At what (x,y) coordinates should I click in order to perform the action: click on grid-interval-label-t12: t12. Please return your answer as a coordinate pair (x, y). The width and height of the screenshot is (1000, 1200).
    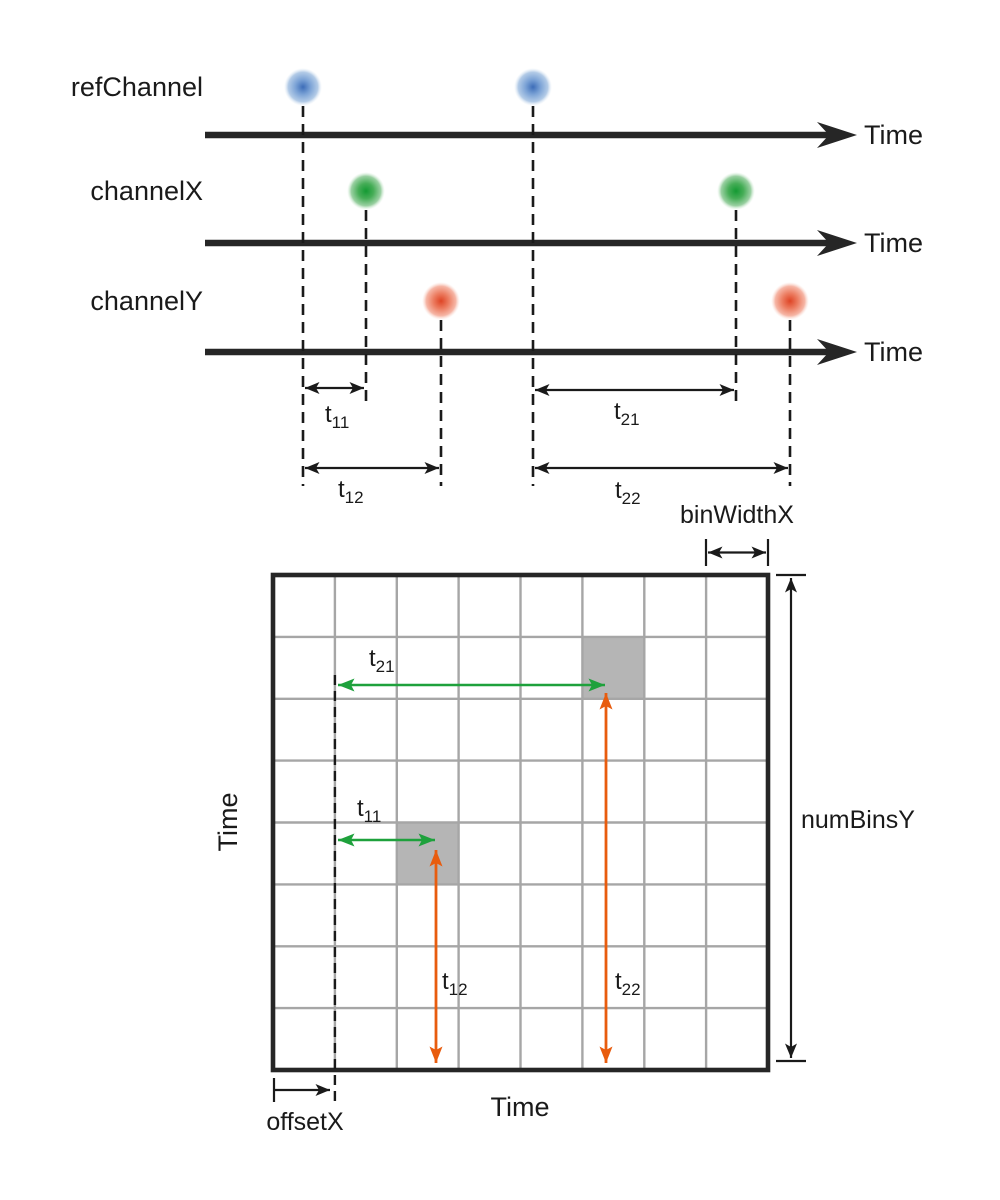
    Looking at the image, I should click on (455, 983).